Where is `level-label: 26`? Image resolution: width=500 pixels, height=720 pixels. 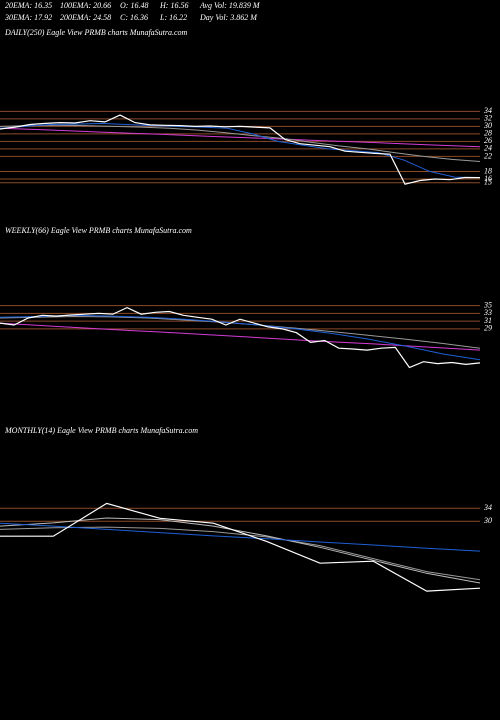 level-label: 26 is located at coordinates (488, 140).